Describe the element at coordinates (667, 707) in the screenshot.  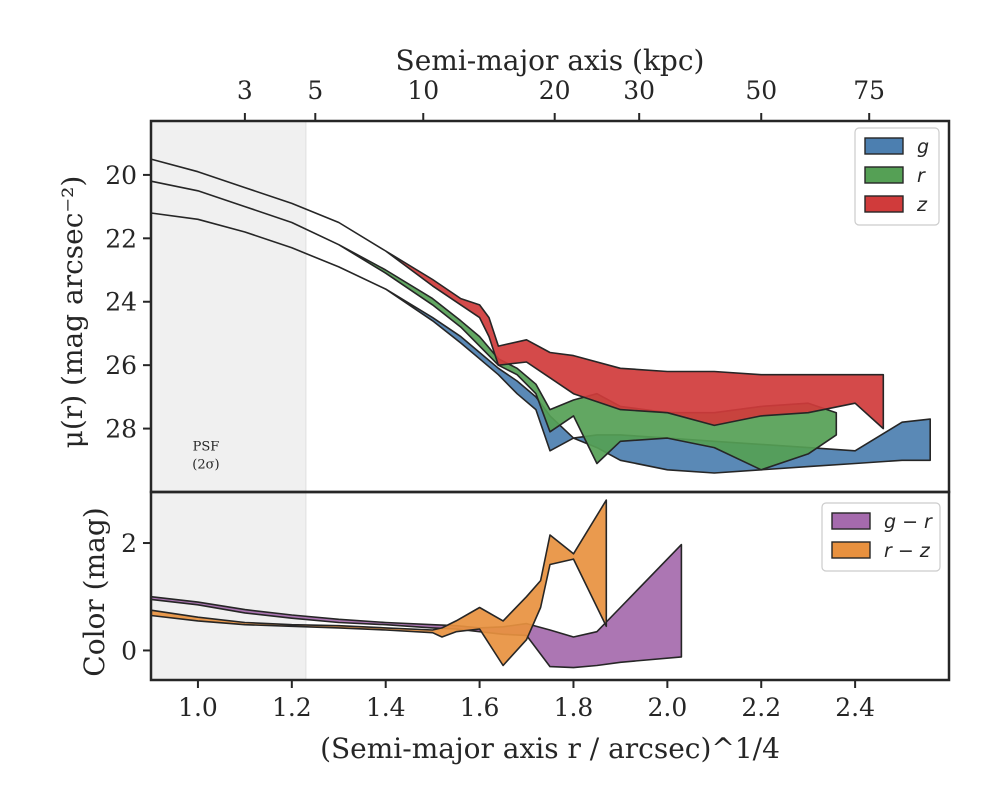
I see `x-tick-label: 2.0` at that location.